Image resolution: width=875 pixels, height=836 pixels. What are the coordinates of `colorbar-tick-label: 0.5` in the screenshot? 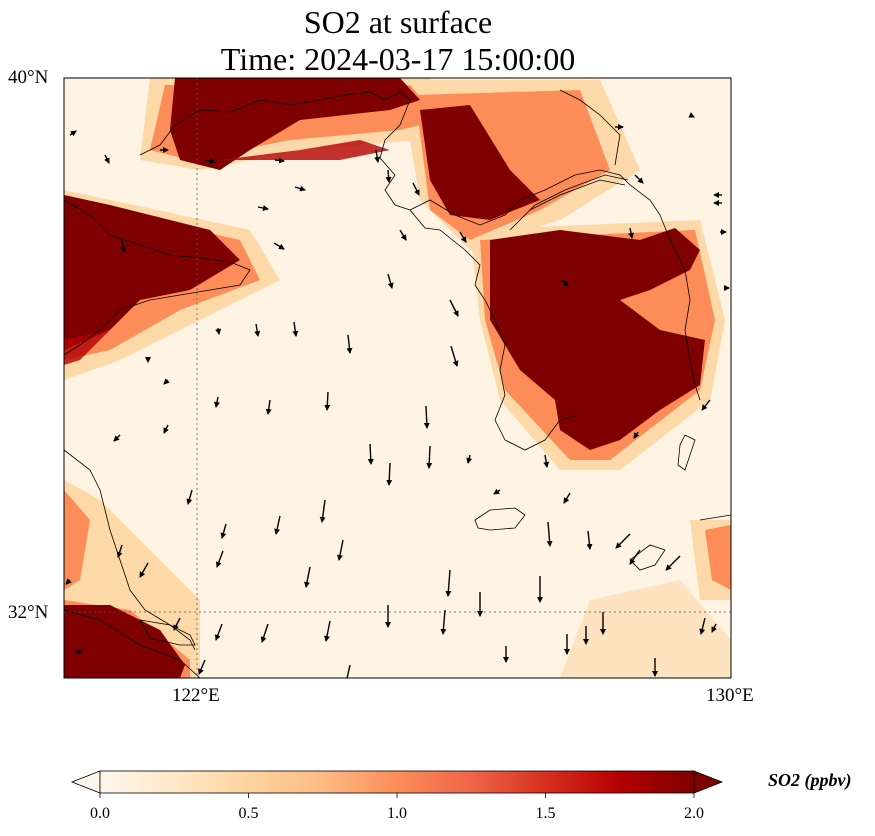 It's located at (248, 813).